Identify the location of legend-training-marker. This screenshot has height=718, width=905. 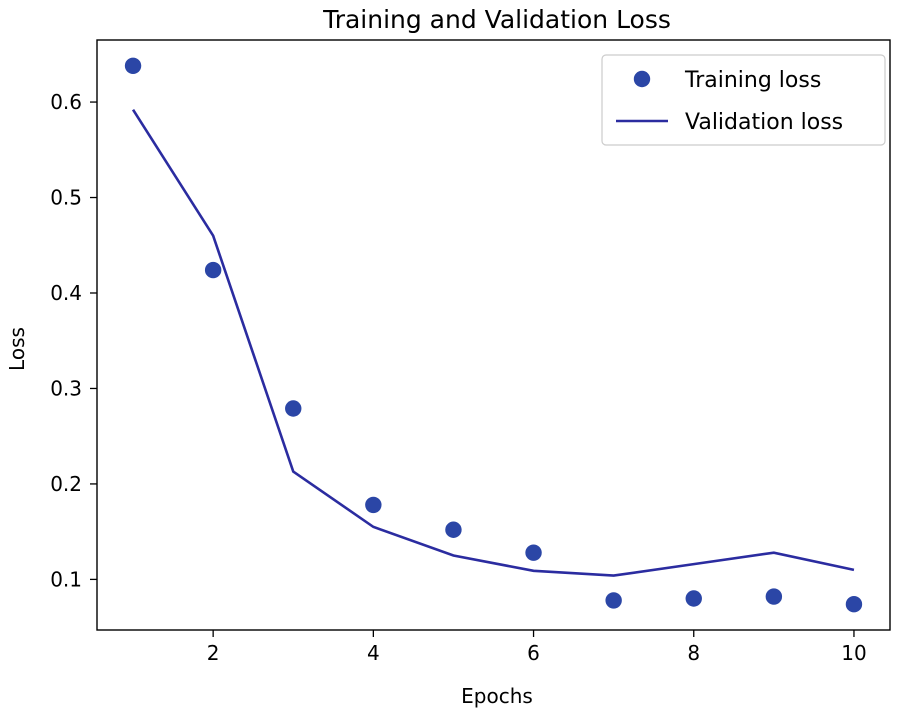
(642, 79).